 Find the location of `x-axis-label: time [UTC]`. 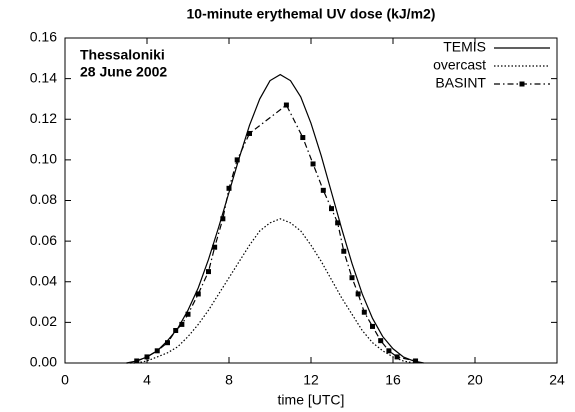

x-axis-label: time [UTC] is located at coordinates (311, 400).